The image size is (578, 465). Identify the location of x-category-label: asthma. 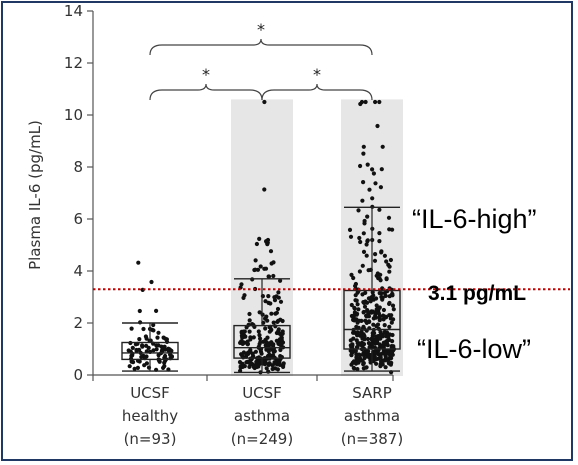
(372, 416).